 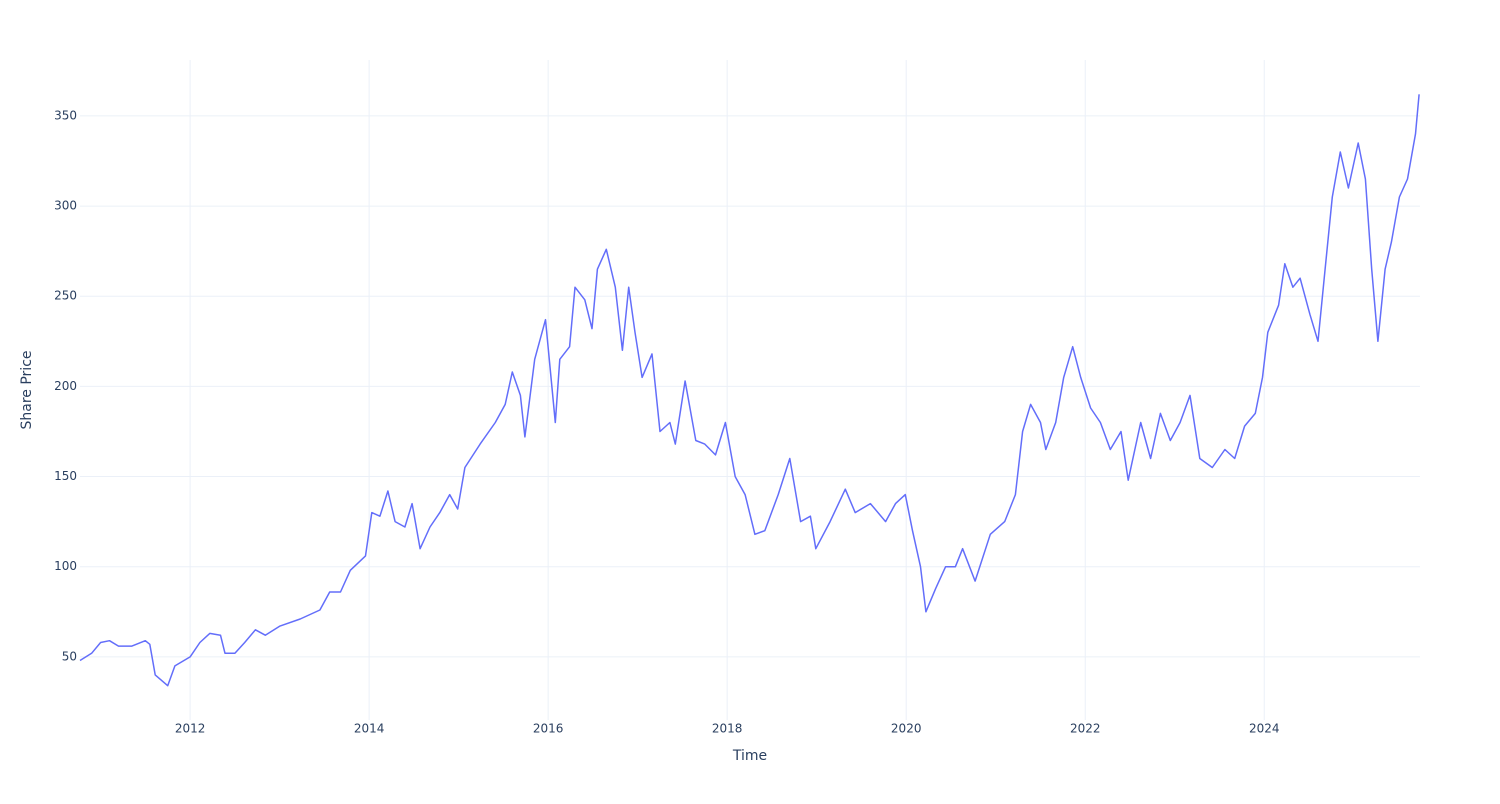 What do you see at coordinates (369, 729) in the screenshot?
I see `x-tick-label: 2014` at bounding box center [369, 729].